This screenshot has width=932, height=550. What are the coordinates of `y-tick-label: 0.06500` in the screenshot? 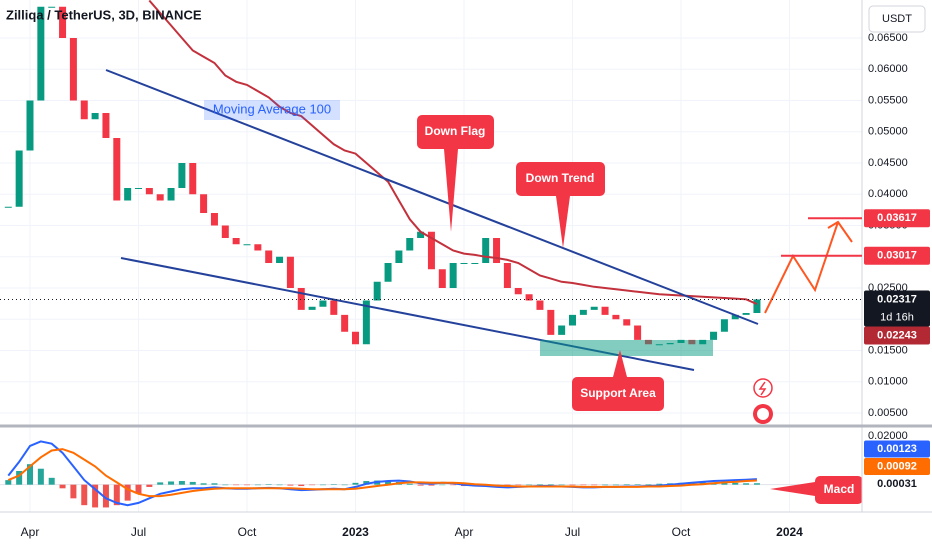 It's located at (888, 38).